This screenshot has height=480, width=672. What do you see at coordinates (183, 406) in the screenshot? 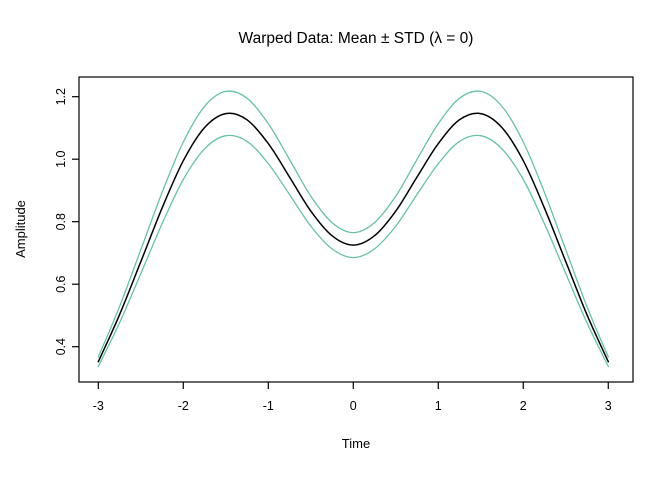
I see `x-tick-label: -2` at bounding box center [183, 406].